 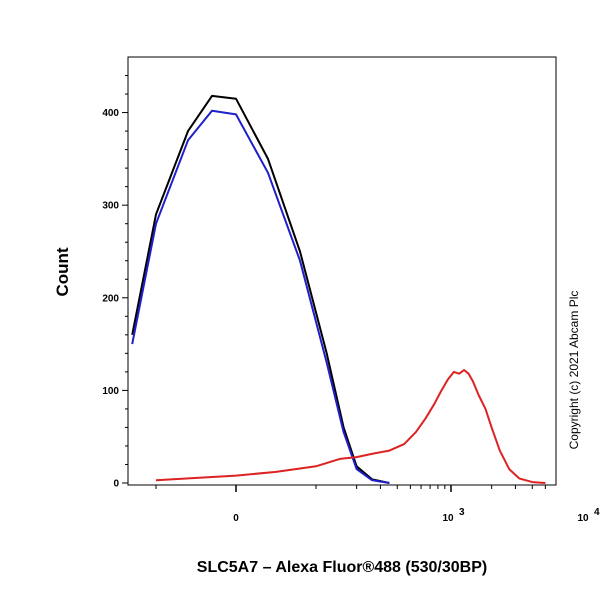 What do you see at coordinates (115, 282) in the screenshot?
I see `y-axis: 0 100 200 300 400` at bounding box center [115, 282].